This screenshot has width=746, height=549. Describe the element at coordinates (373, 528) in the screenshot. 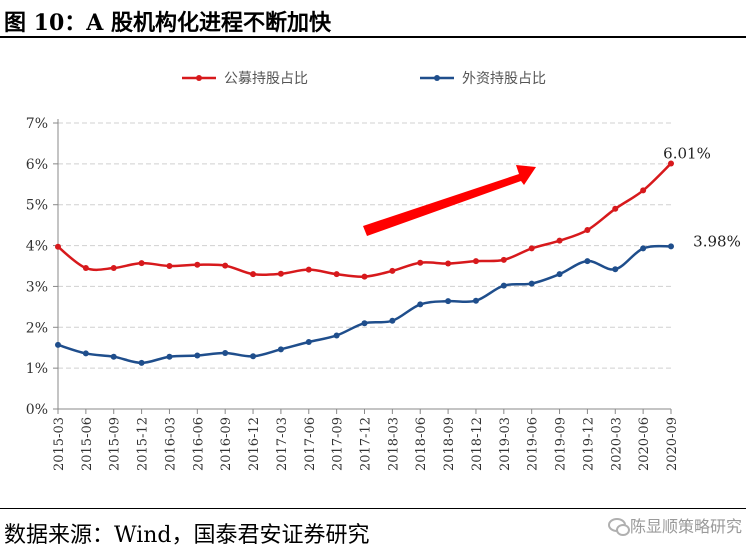

I see `source-bar: 数据来源：Wind，国泰君安证券研究 陈显顺策略研究` at that location.